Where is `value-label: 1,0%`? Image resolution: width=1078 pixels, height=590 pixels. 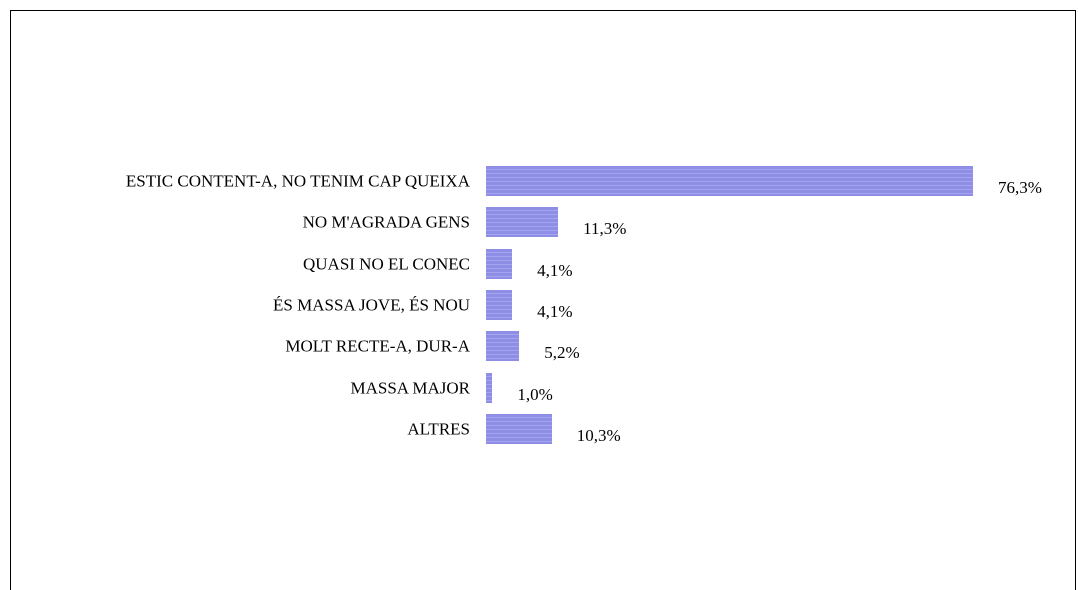 value-label: 1,0% is located at coordinates (535, 394).